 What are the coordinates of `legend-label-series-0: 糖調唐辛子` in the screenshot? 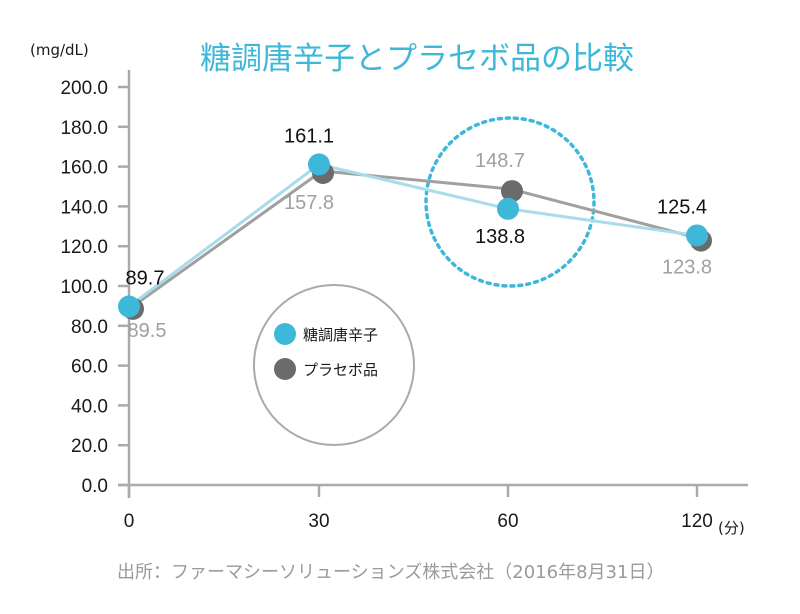 It's located at (340, 335).